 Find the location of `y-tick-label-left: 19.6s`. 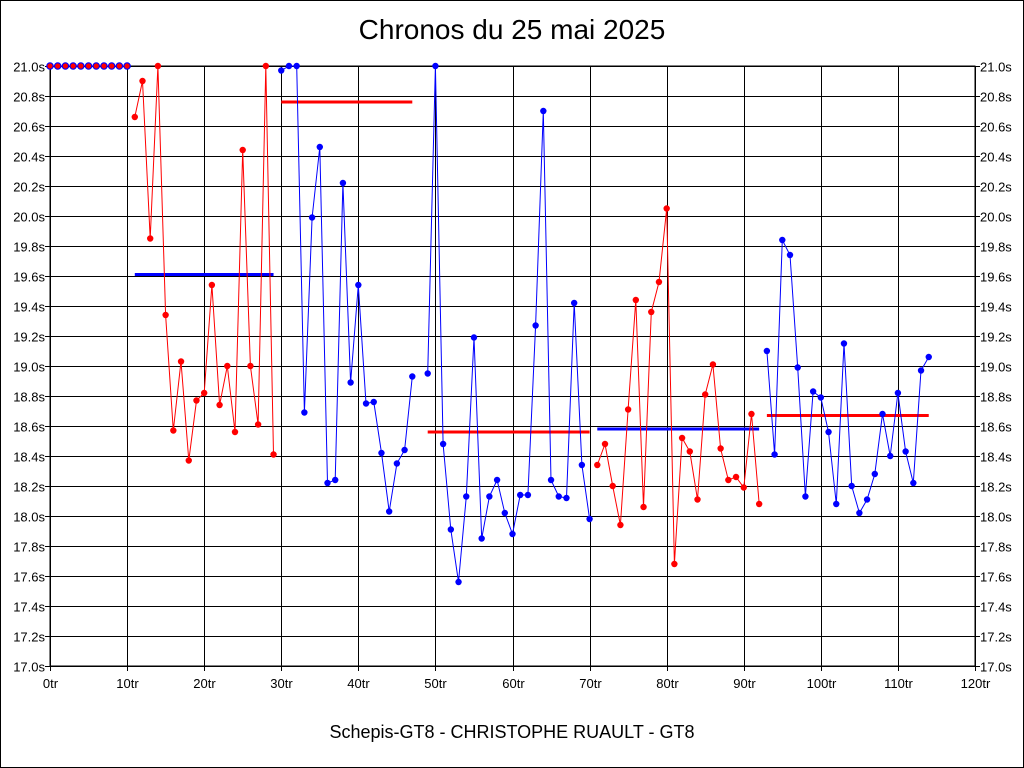

y-tick-label-left: 19.6s is located at coordinates (29, 277).